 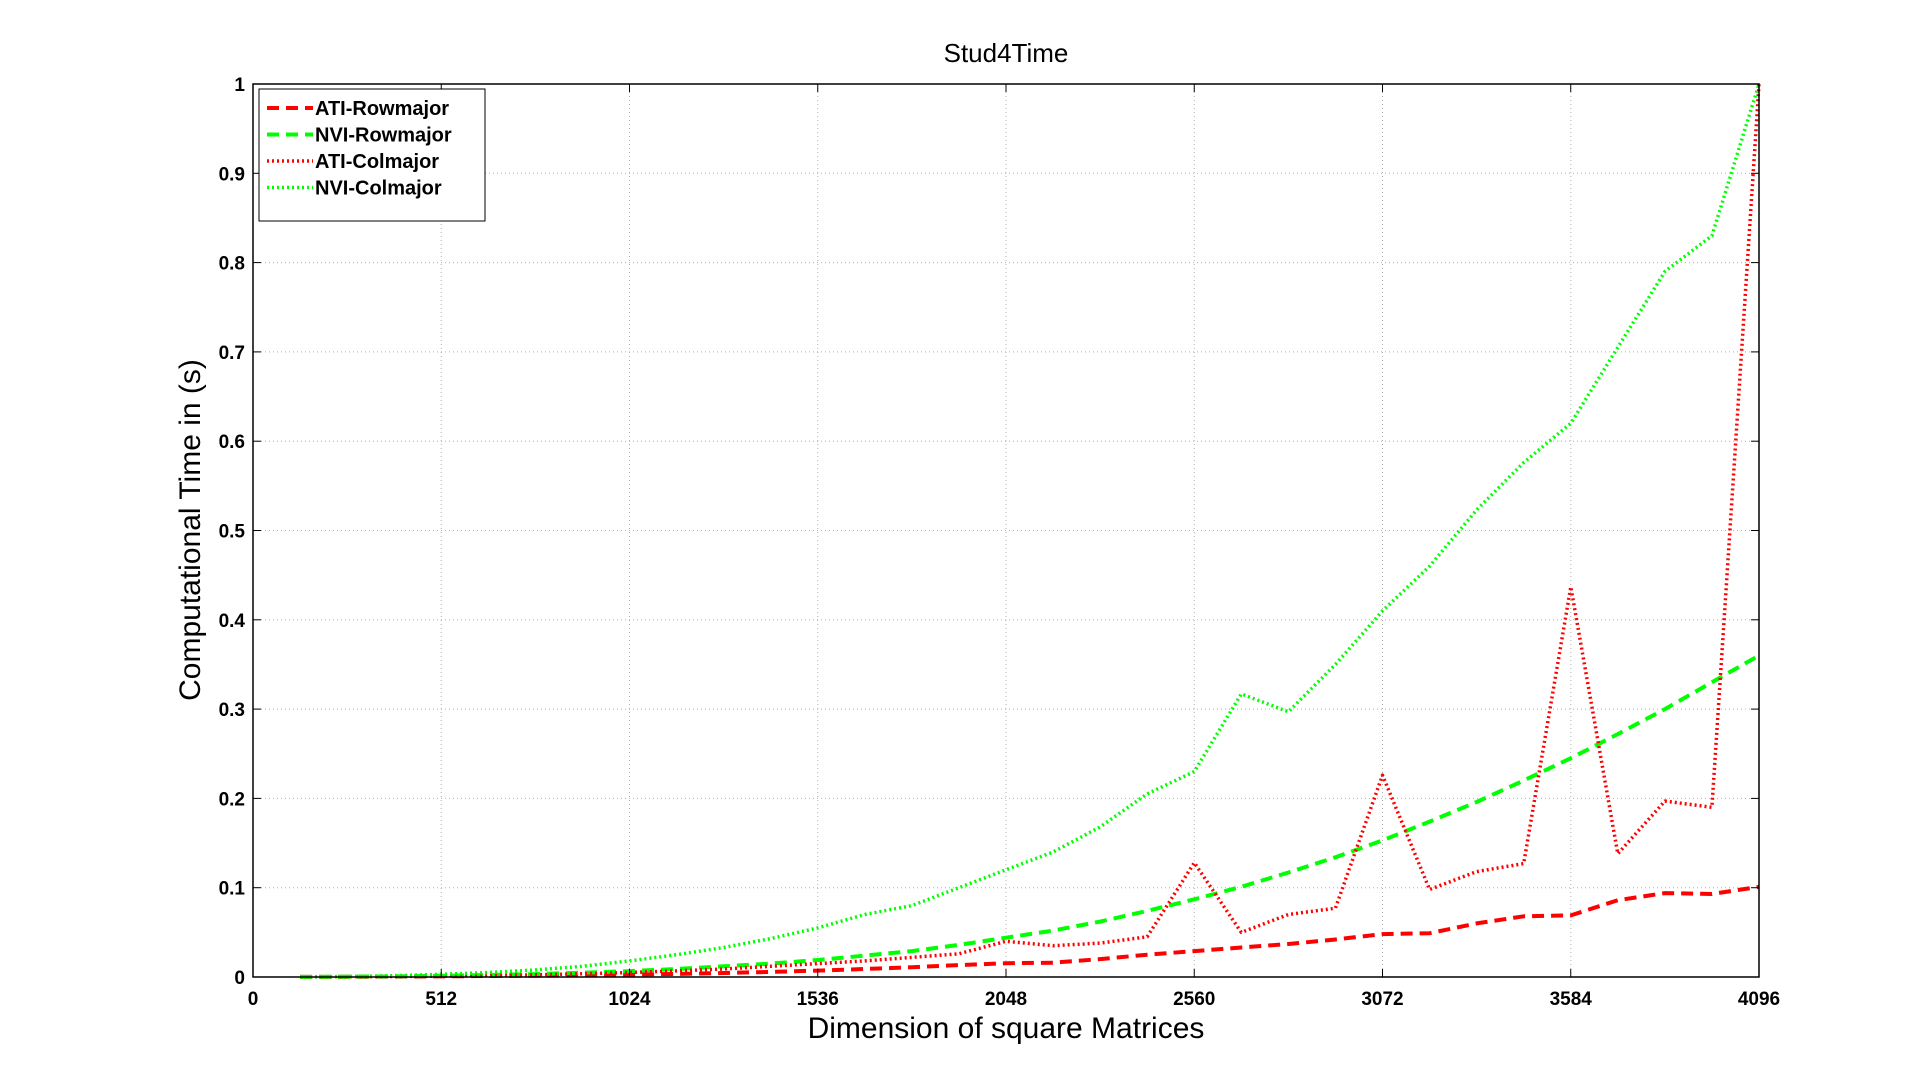 I want to click on x-axis-label: Dimension of square Matrices, so click(x=1006, y=1028).